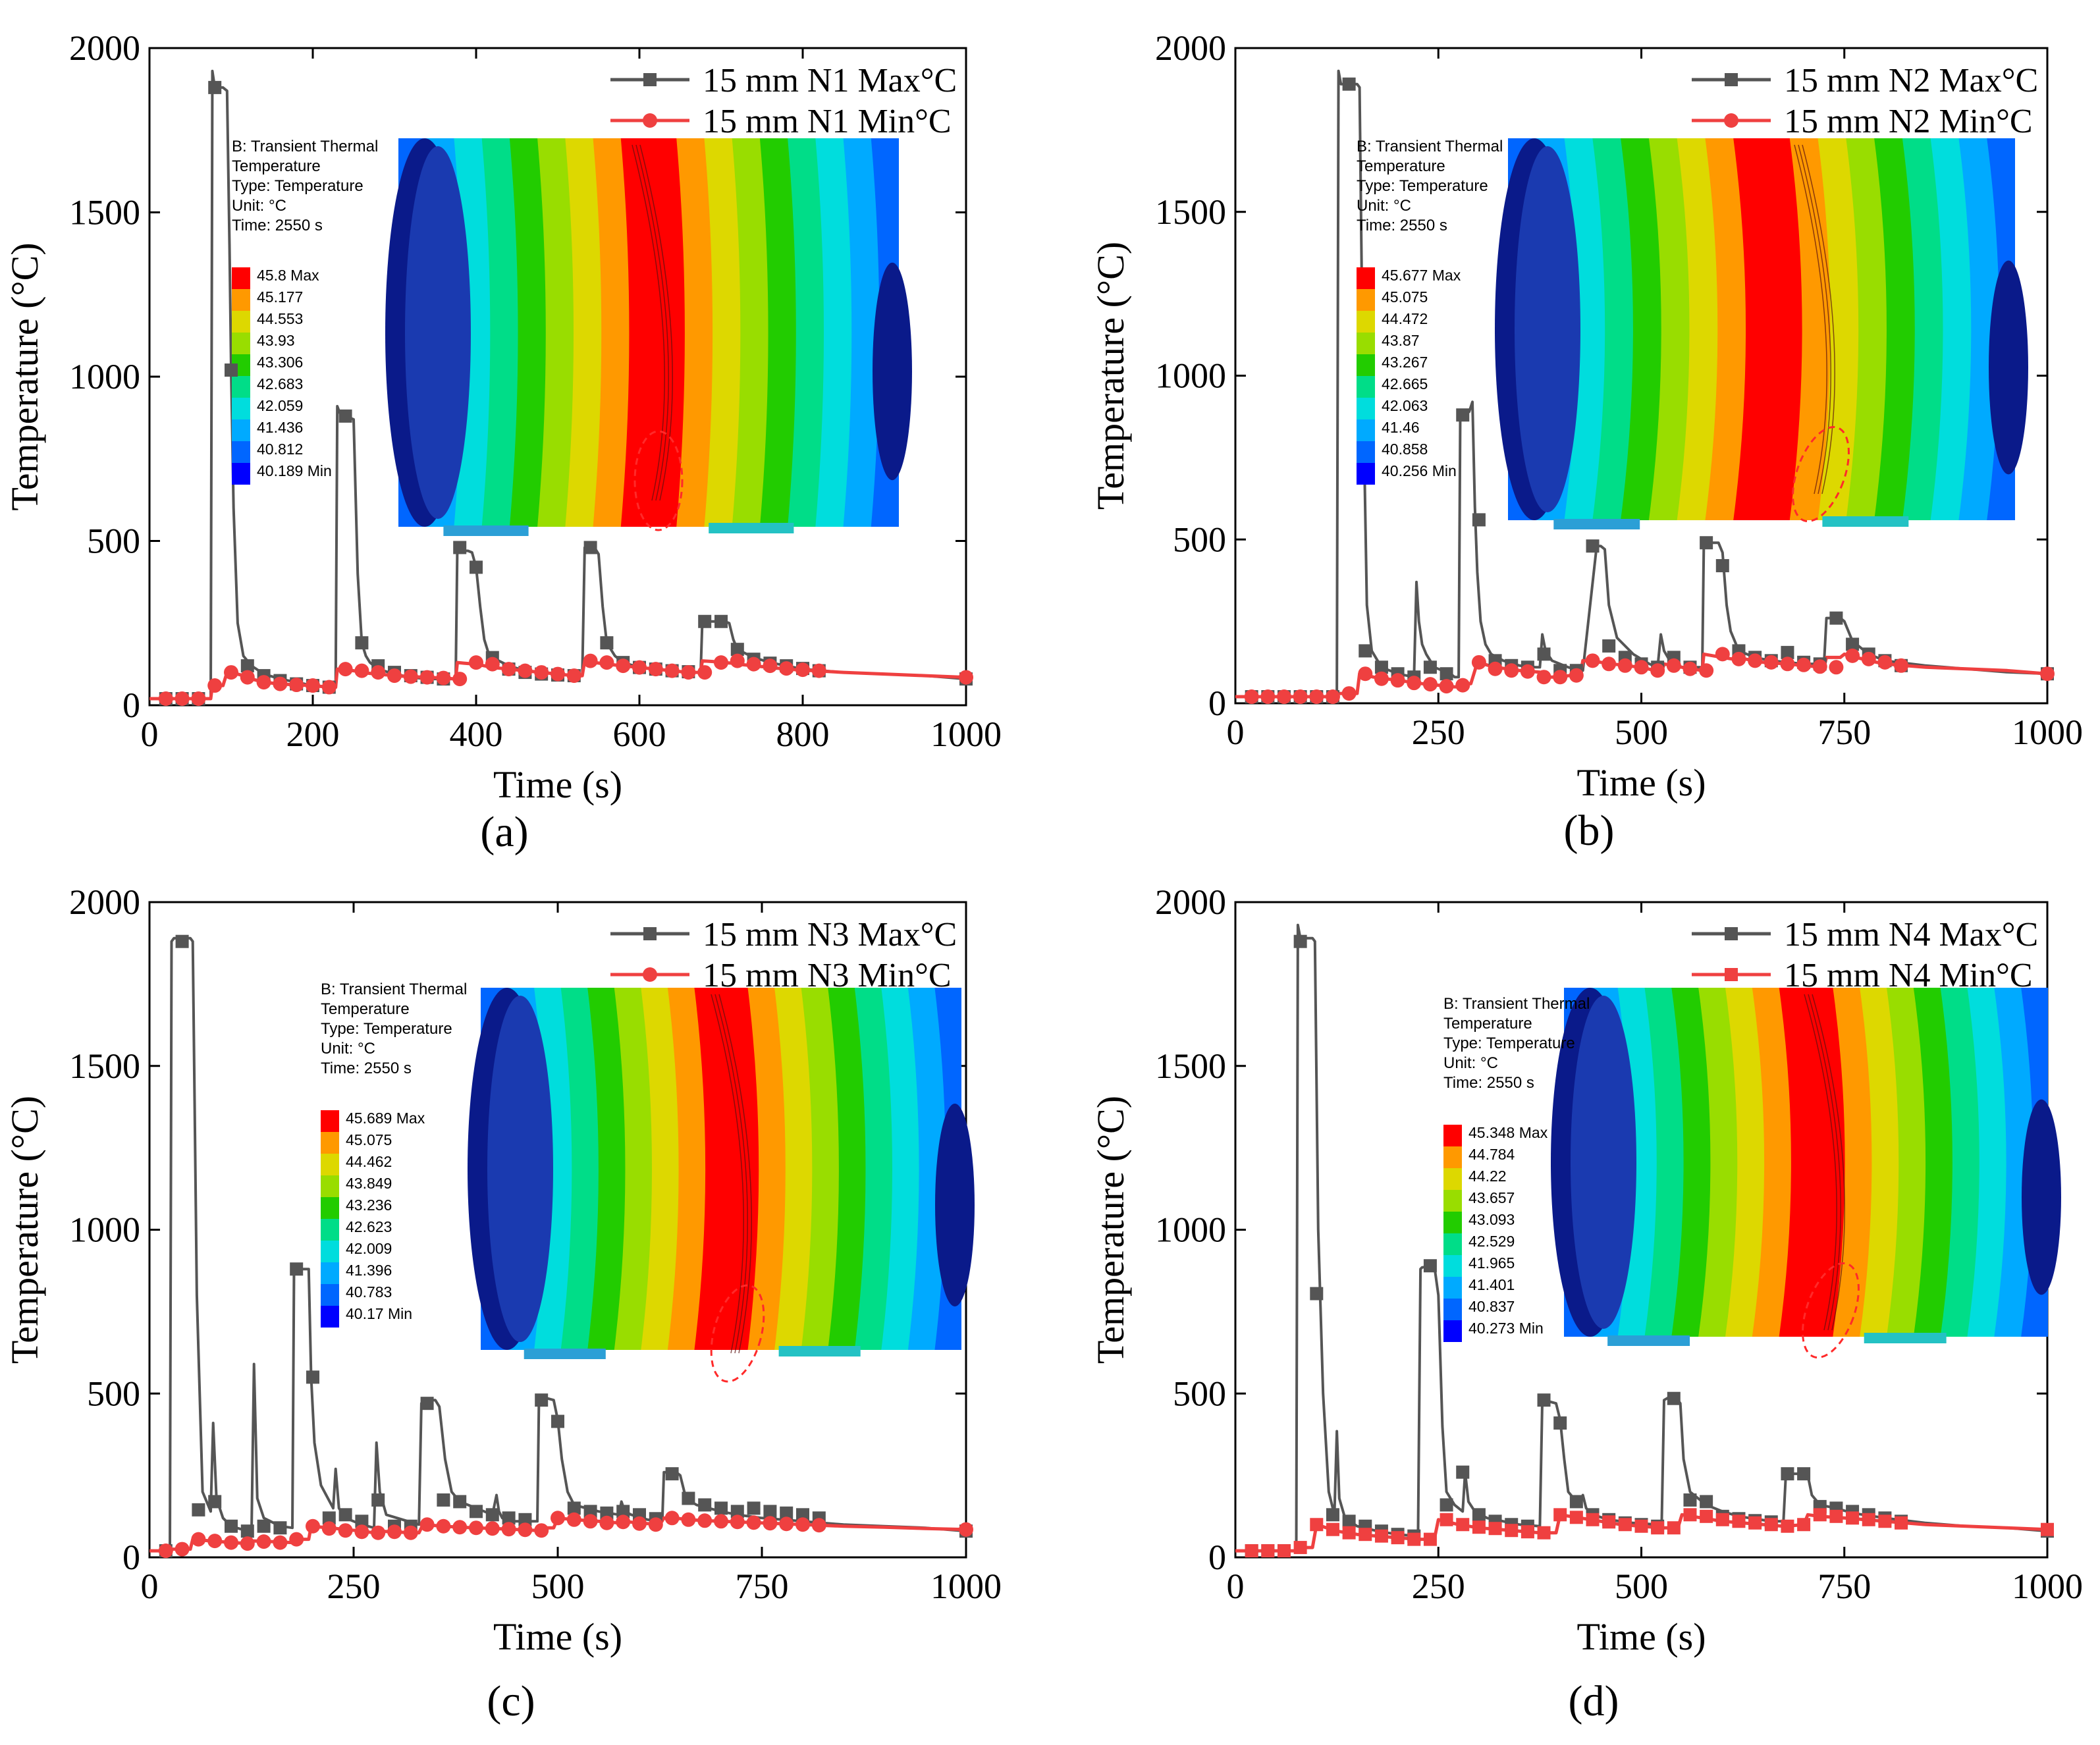 This screenshot has width=2100, height=1745. Describe the element at coordinates (280, 428) in the screenshot. I see `legend-value: 41.436` at that location.